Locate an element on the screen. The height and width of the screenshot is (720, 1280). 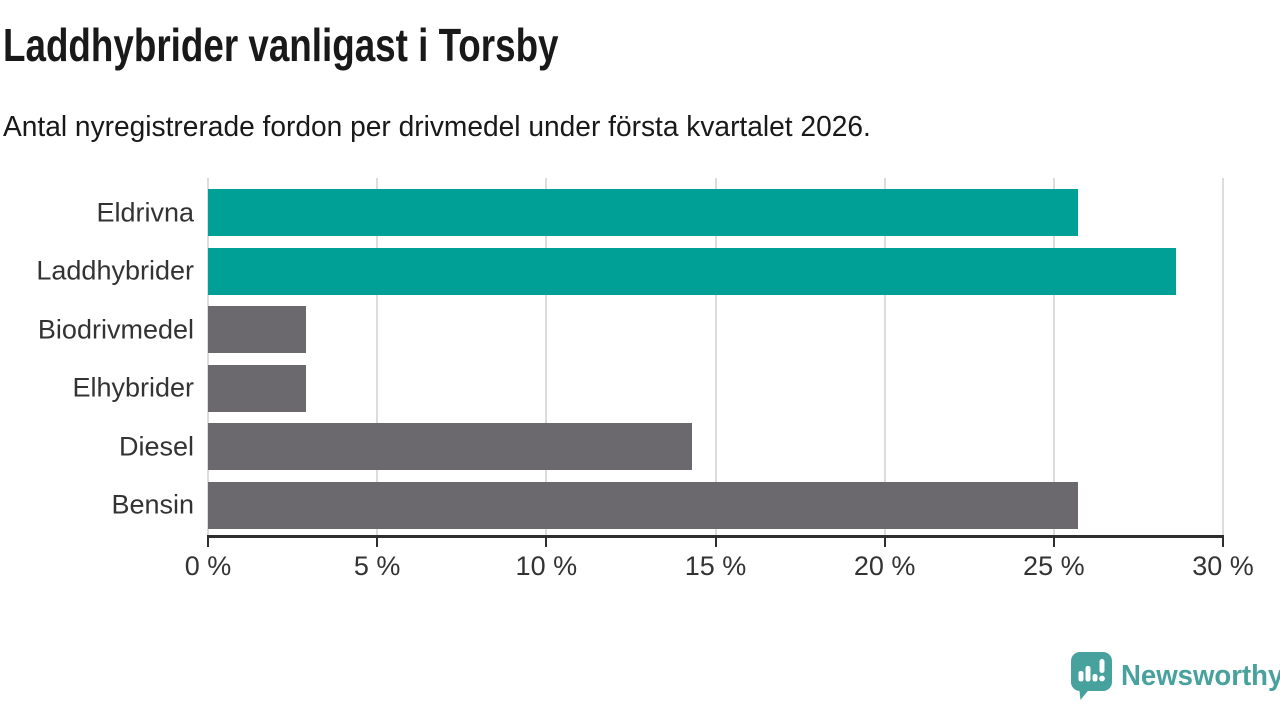
category-label: Elhybrider is located at coordinates (133, 387).